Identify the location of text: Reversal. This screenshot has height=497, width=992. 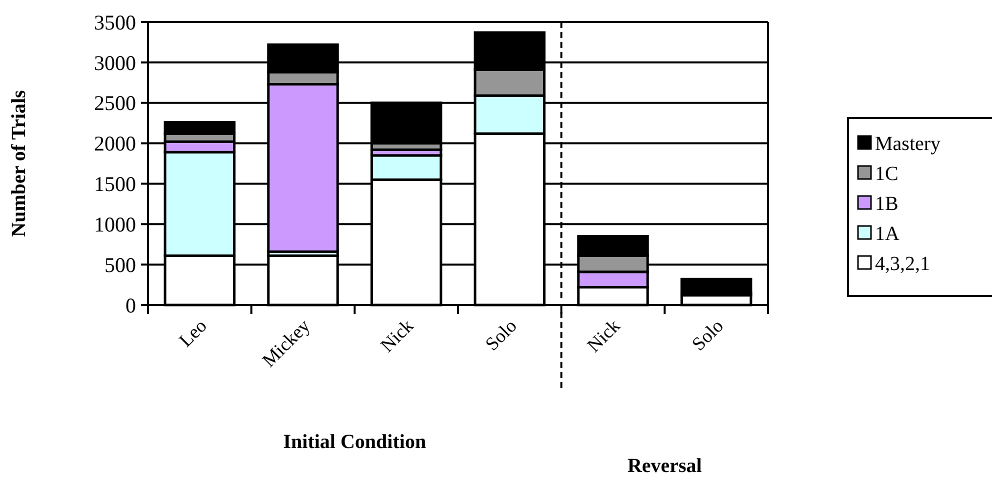
(664, 466).